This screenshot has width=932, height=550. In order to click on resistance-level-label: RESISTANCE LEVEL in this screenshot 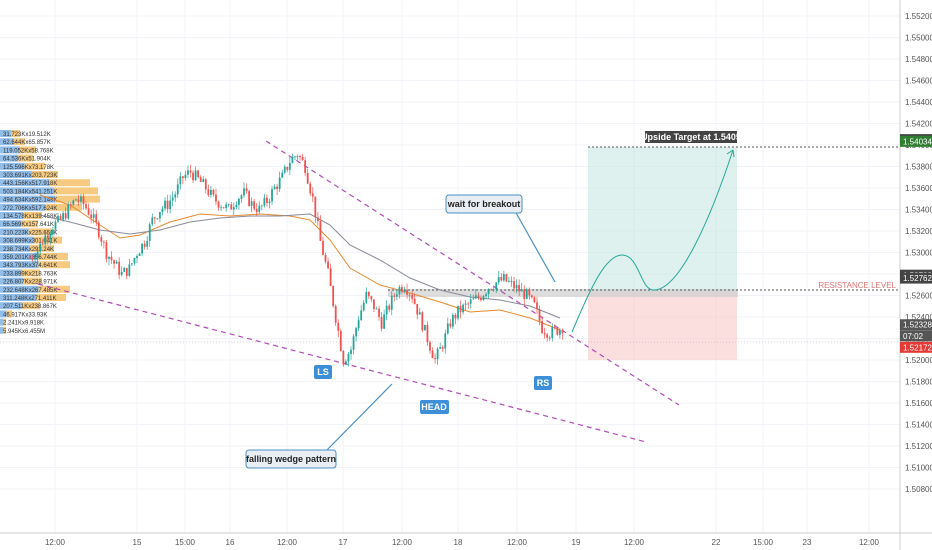, I will do `click(857, 285)`.